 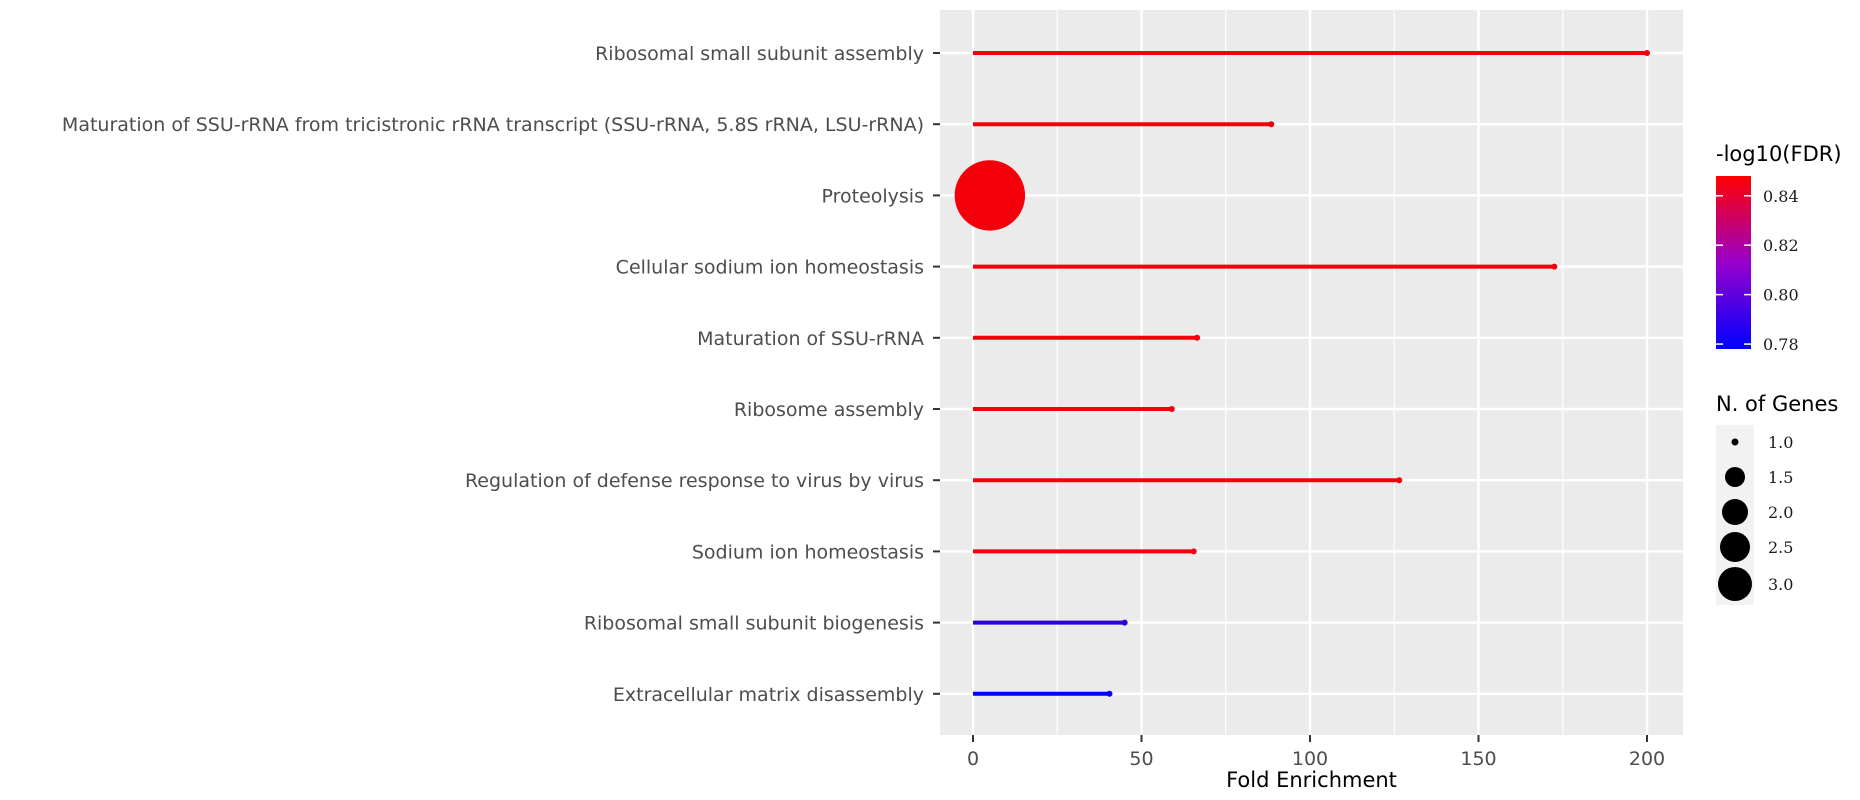 What do you see at coordinates (1647, 759) in the screenshot?
I see `x-tick-label: 200` at bounding box center [1647, 759].